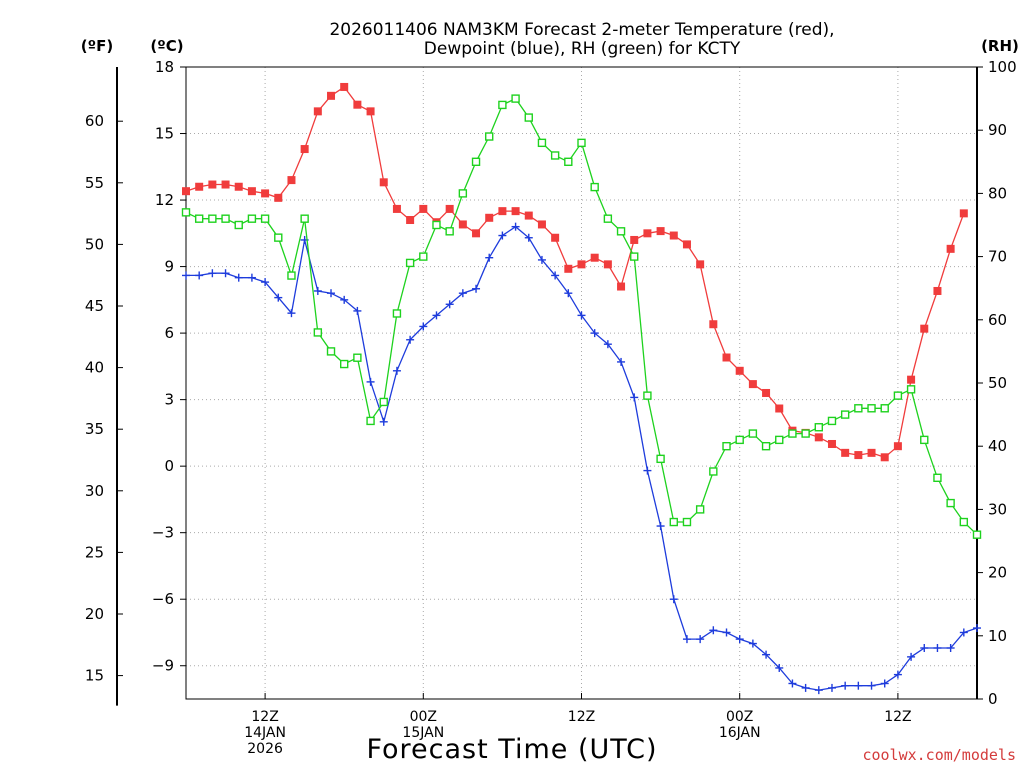 This screenshot has height=768, width=1024. Describe the element at coordinates (997, 383) in the screenshot. I see `rh-tick-label: 50` at that location.